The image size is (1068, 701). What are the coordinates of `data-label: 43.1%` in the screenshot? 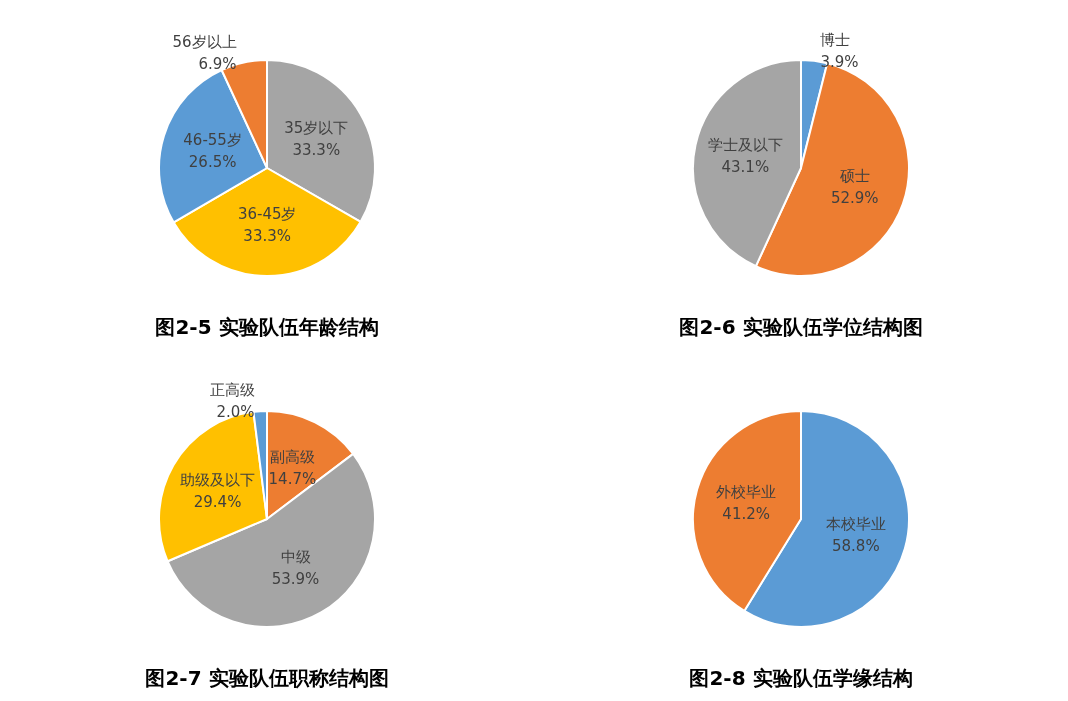 It's located at (745, 166).